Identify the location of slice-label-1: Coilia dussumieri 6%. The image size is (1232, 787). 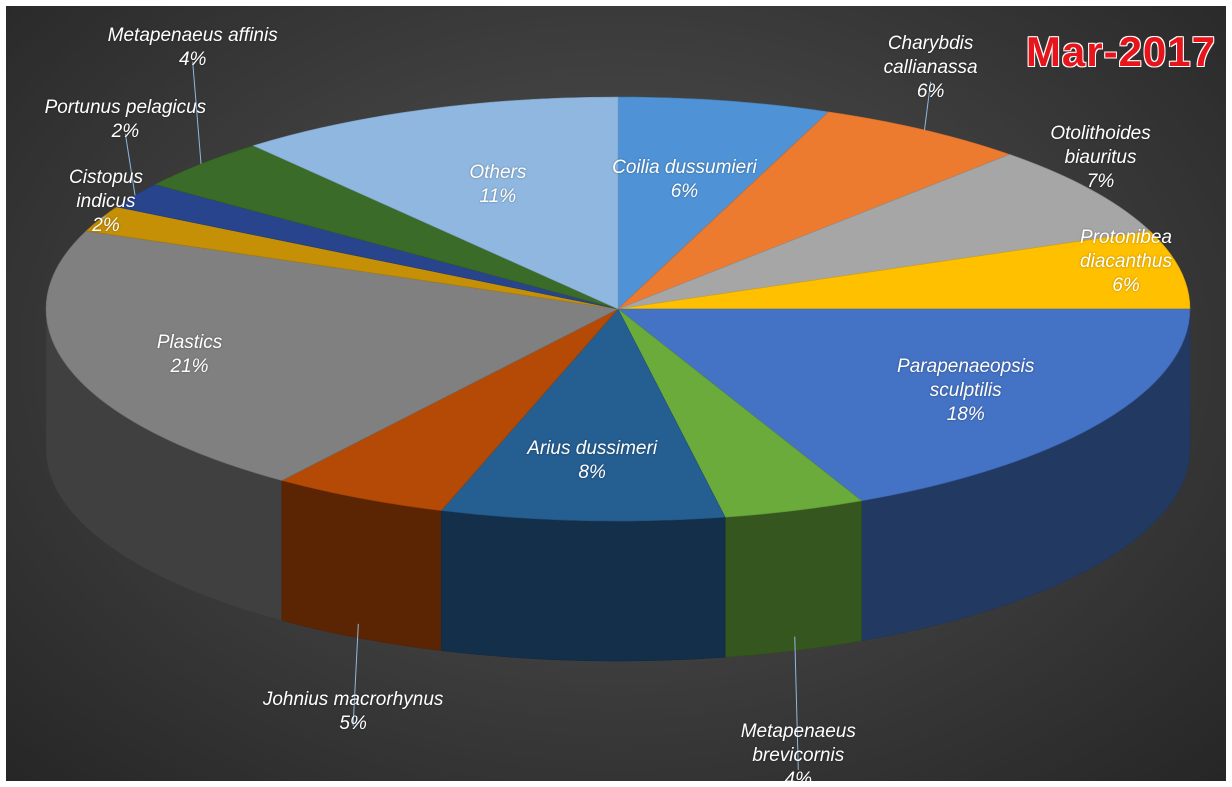
(684, 180).